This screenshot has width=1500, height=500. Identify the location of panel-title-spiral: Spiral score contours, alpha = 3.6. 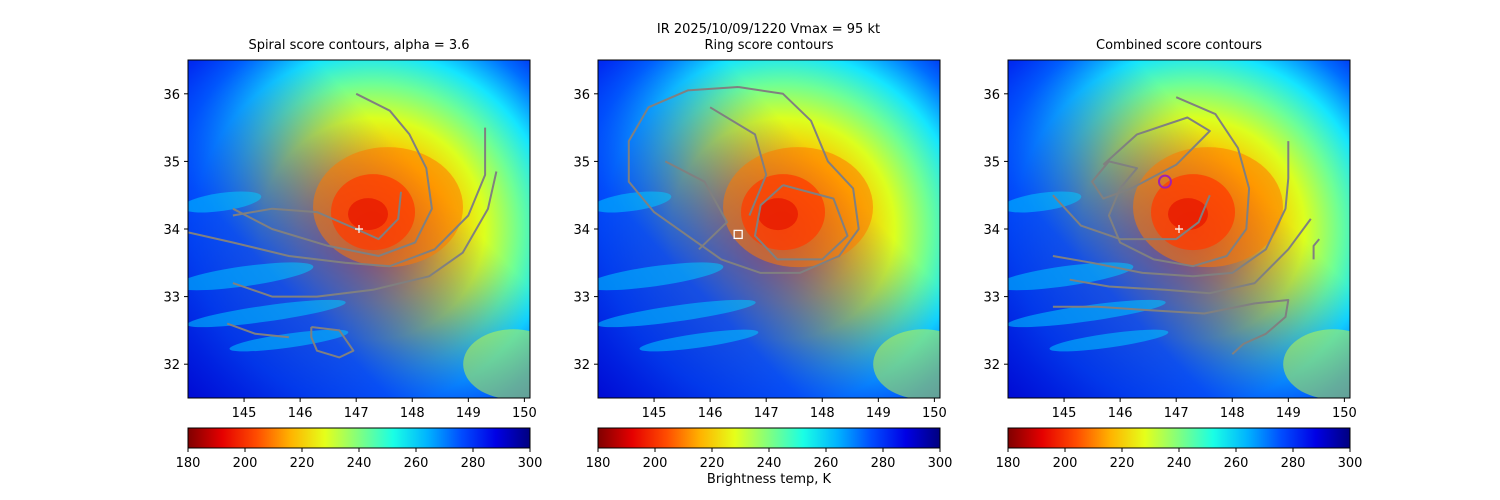
(359, 45).